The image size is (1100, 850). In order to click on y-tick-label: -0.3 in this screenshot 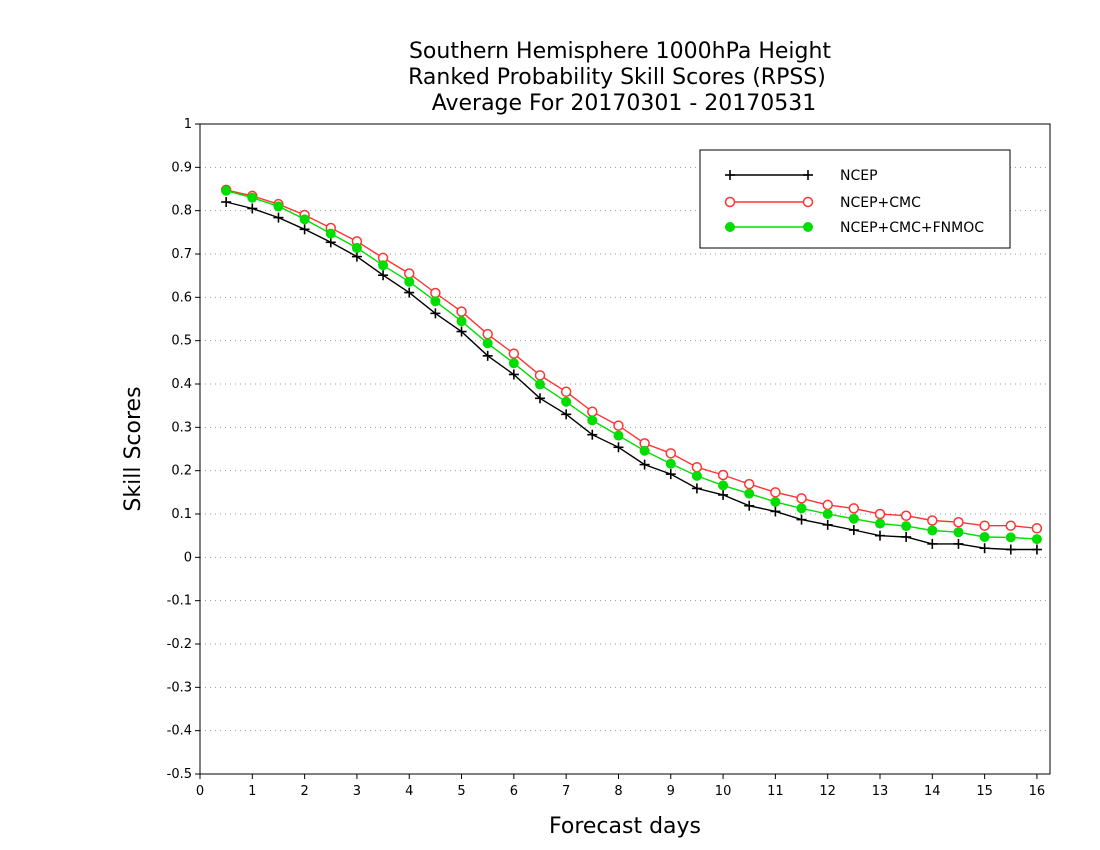, I will do `click(179, 687)`.